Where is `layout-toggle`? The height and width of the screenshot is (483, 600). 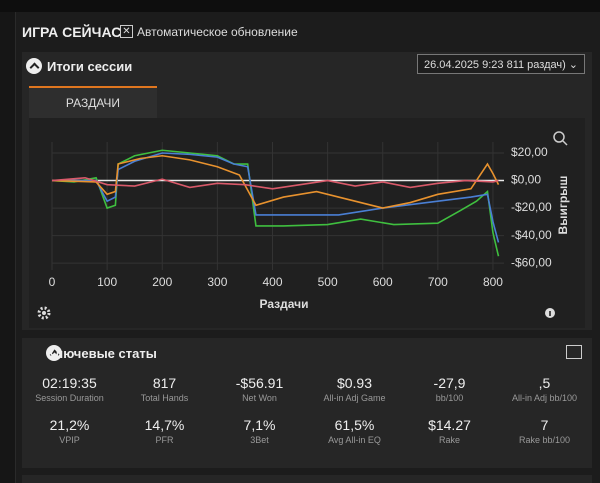 layout-toggle is located at coordinates (574, 352).